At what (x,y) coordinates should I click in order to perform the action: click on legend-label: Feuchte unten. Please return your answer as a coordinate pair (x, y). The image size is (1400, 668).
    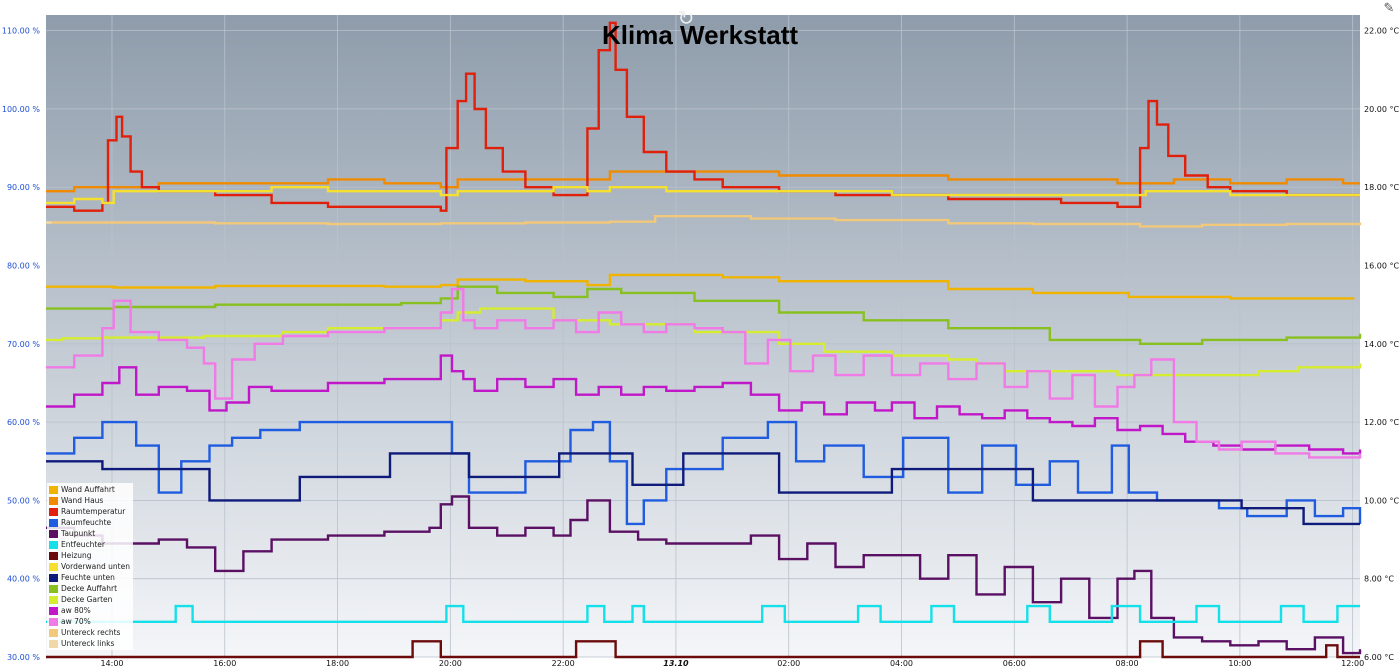
    Looking at the image, I should click on (88, 577).